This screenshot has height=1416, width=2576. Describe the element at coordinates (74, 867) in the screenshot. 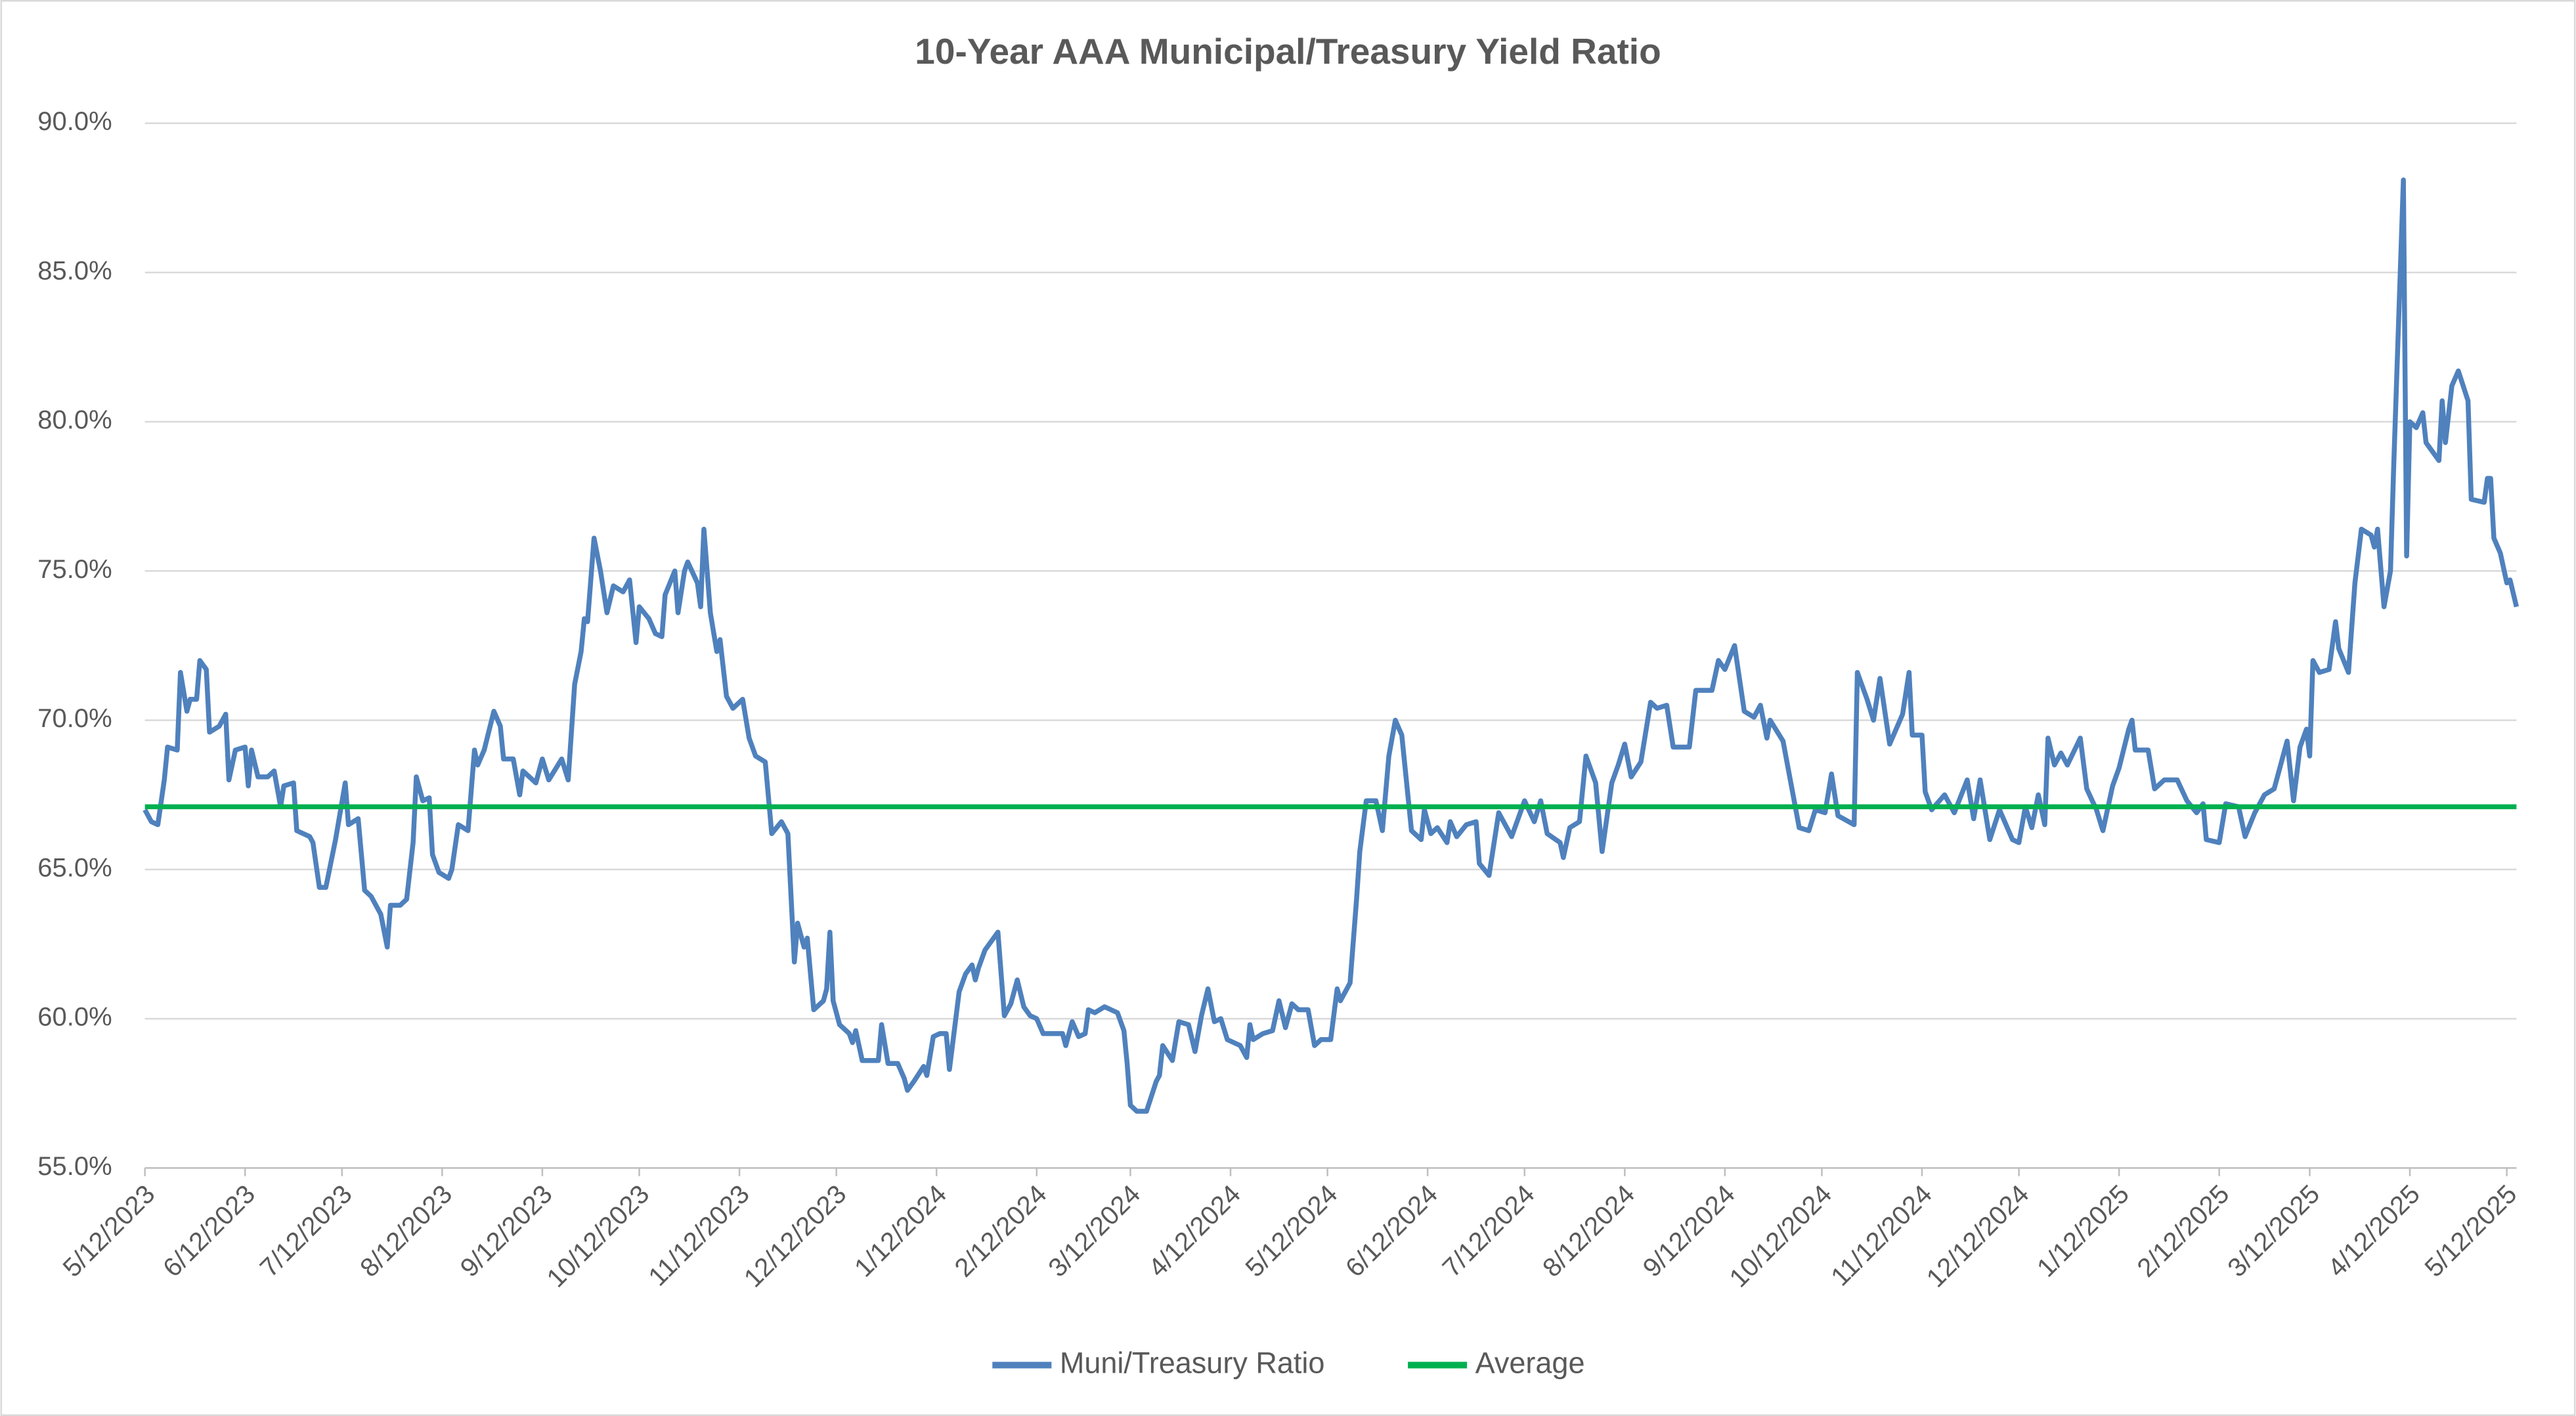

I see `y-tick-label: 65.0%` at that location.